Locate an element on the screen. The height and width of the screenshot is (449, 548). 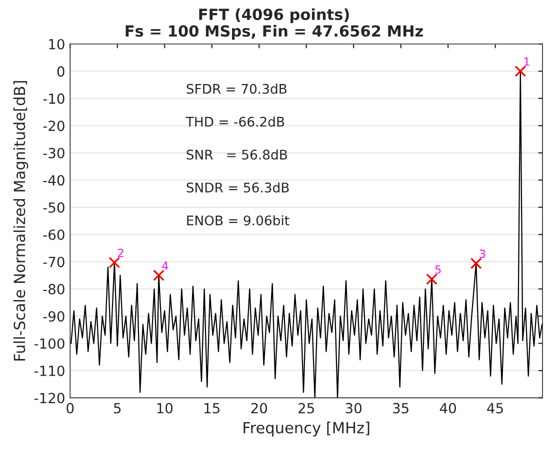
x-tick-label: 25 is located at coordinates (306, 408).